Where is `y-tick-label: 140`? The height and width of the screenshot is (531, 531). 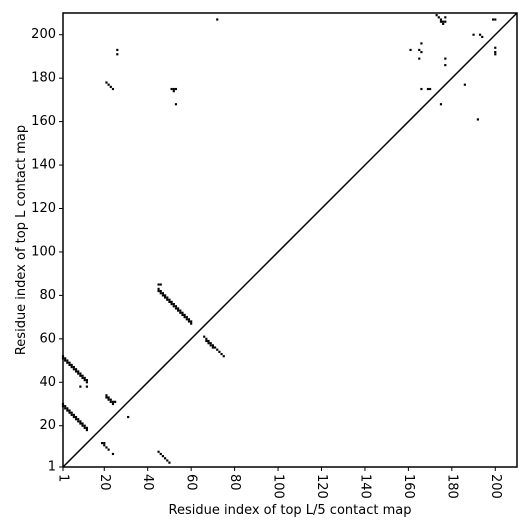
y-tick-label: 140 is located at coordinates (43, 165).